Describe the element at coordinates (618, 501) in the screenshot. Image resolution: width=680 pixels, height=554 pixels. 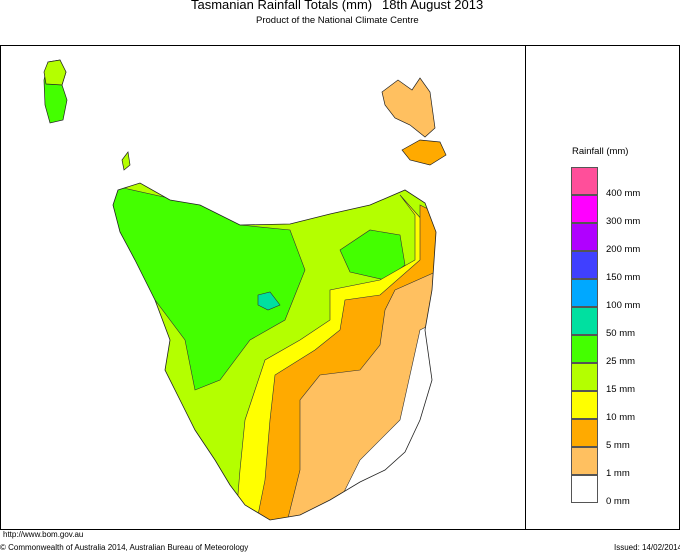
I see `legend-label: 0 mm` at that location.